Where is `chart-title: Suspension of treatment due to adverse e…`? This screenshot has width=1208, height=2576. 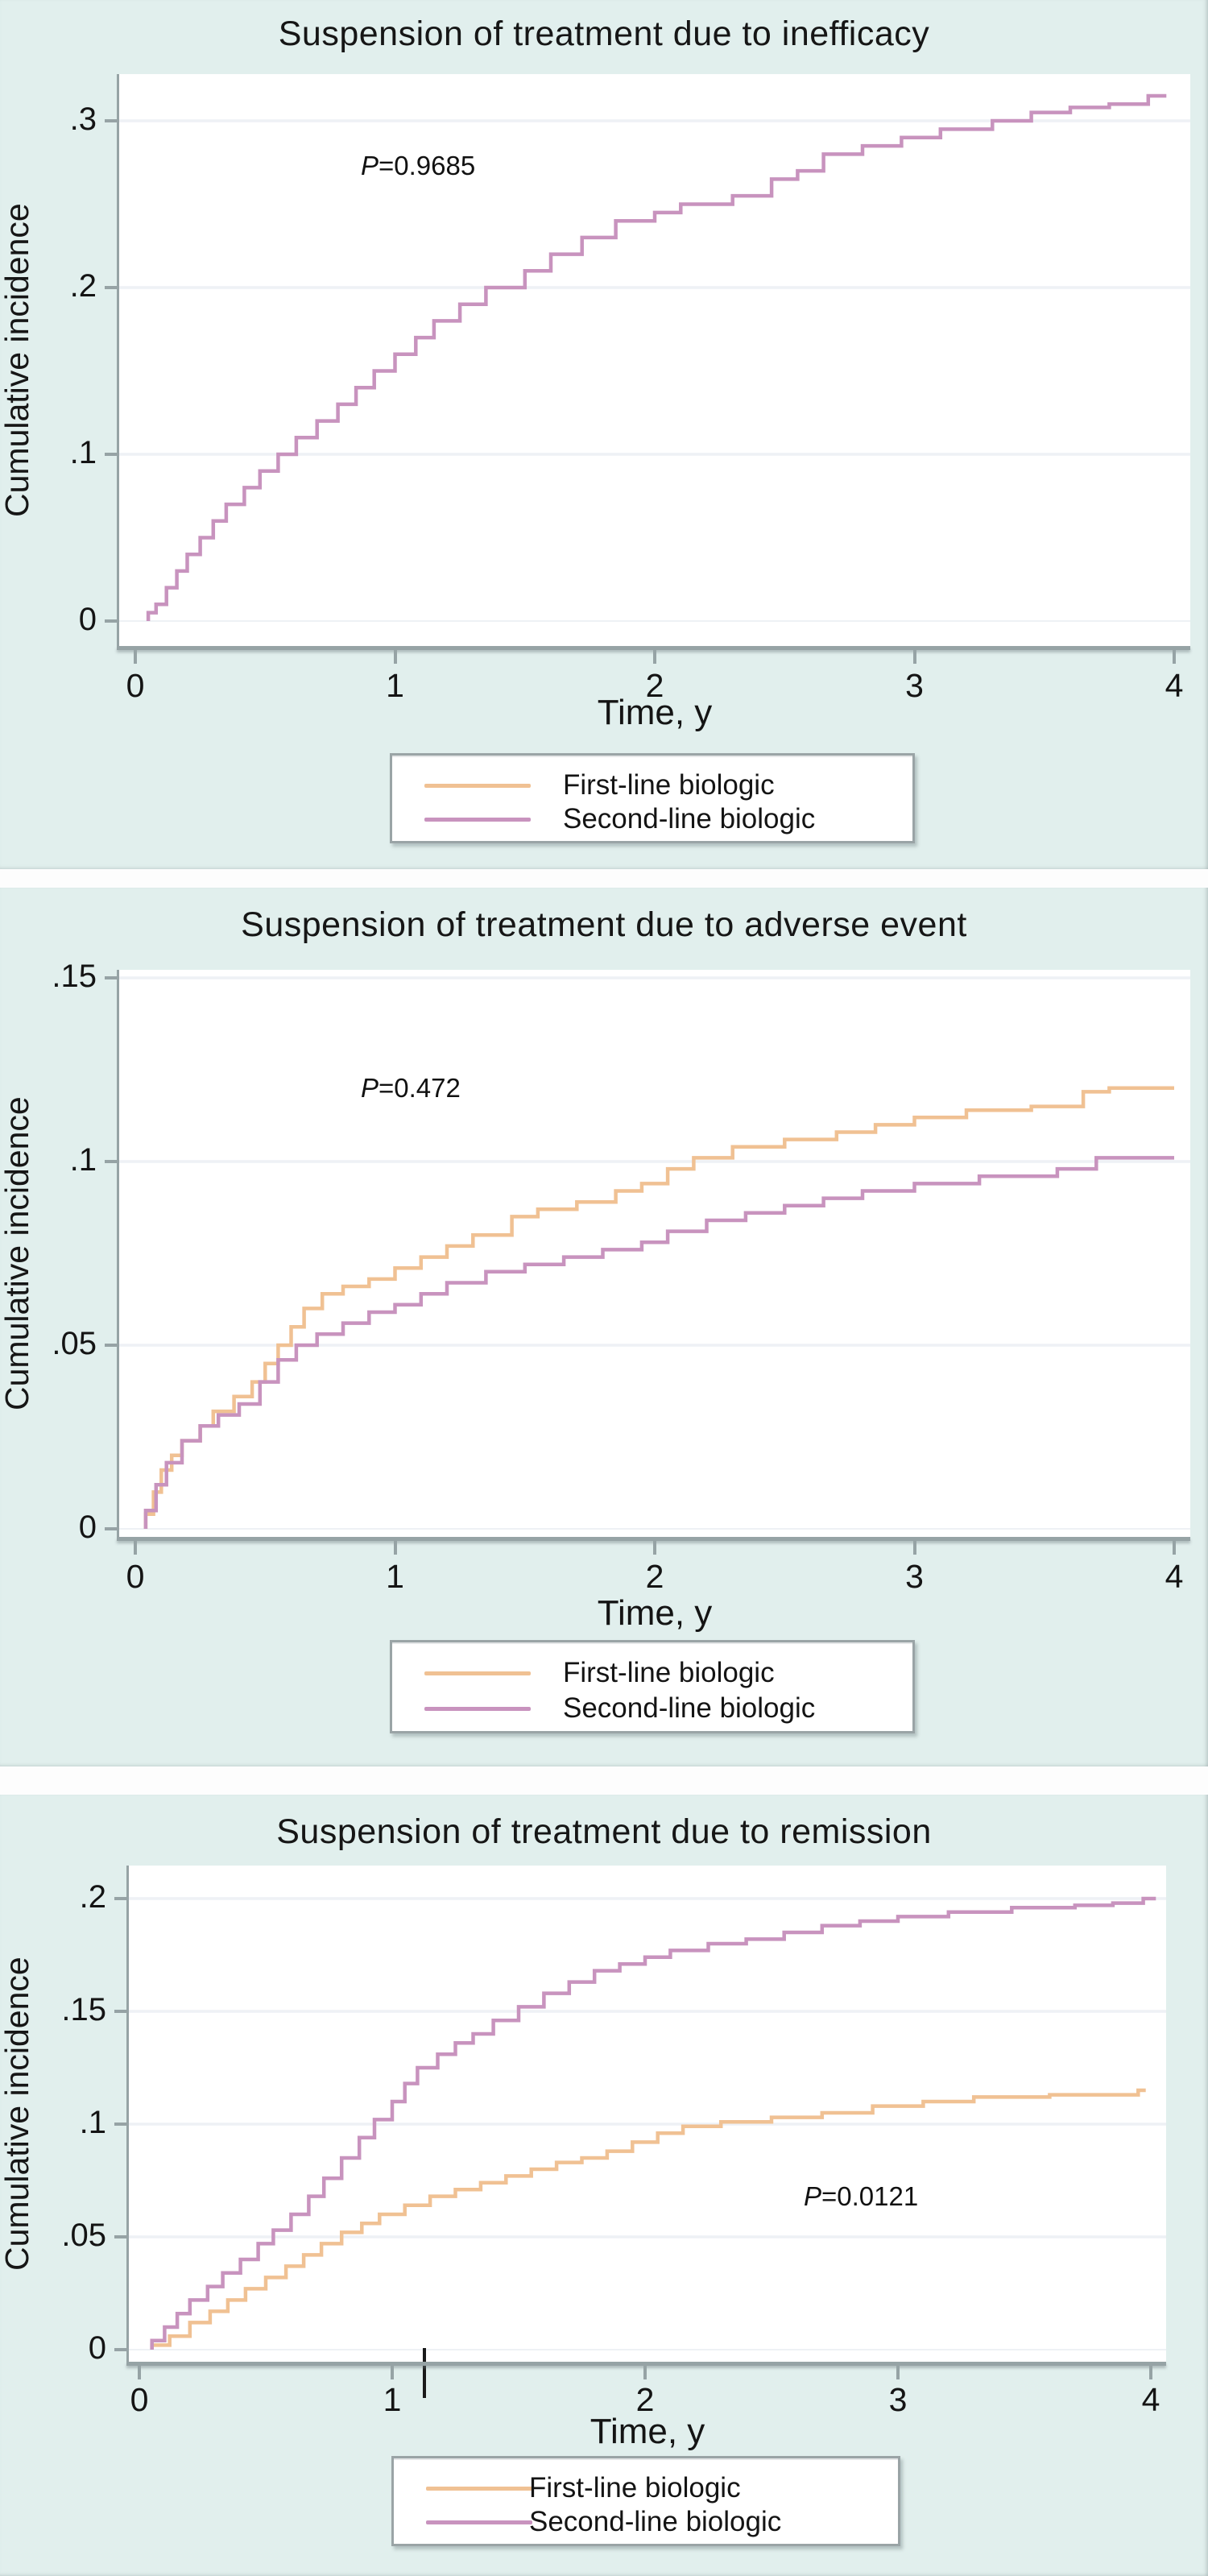
chart-title: Suspension of treatment due to adverse e… is located at coordinates (604, 924).